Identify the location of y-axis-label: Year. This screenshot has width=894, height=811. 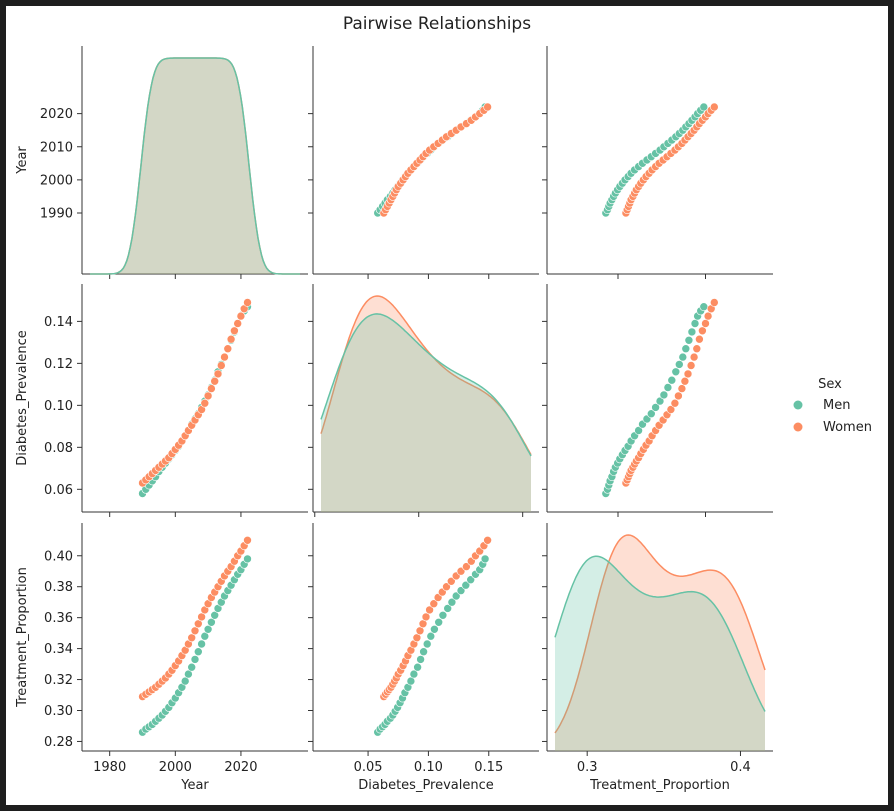
(22, 160).